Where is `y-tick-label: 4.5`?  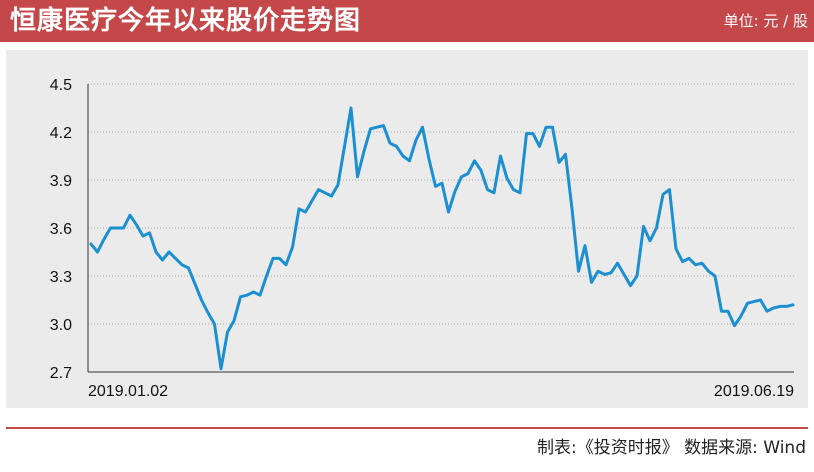
y-tick-label: 4.5 is located at coordinates (61, 85).